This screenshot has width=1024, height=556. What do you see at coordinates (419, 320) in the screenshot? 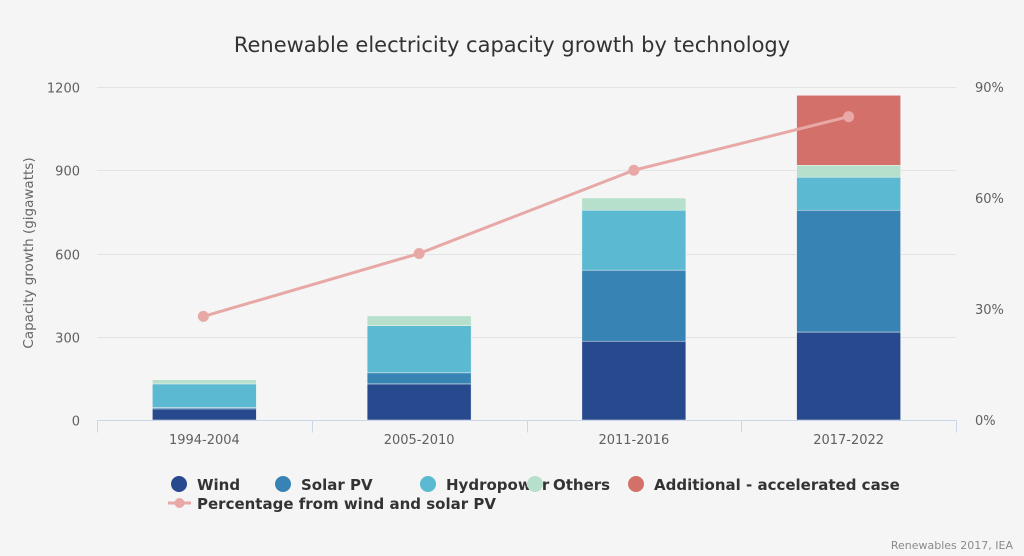
I see `bar-others-2005-2010` at bounding box center [419, 320].